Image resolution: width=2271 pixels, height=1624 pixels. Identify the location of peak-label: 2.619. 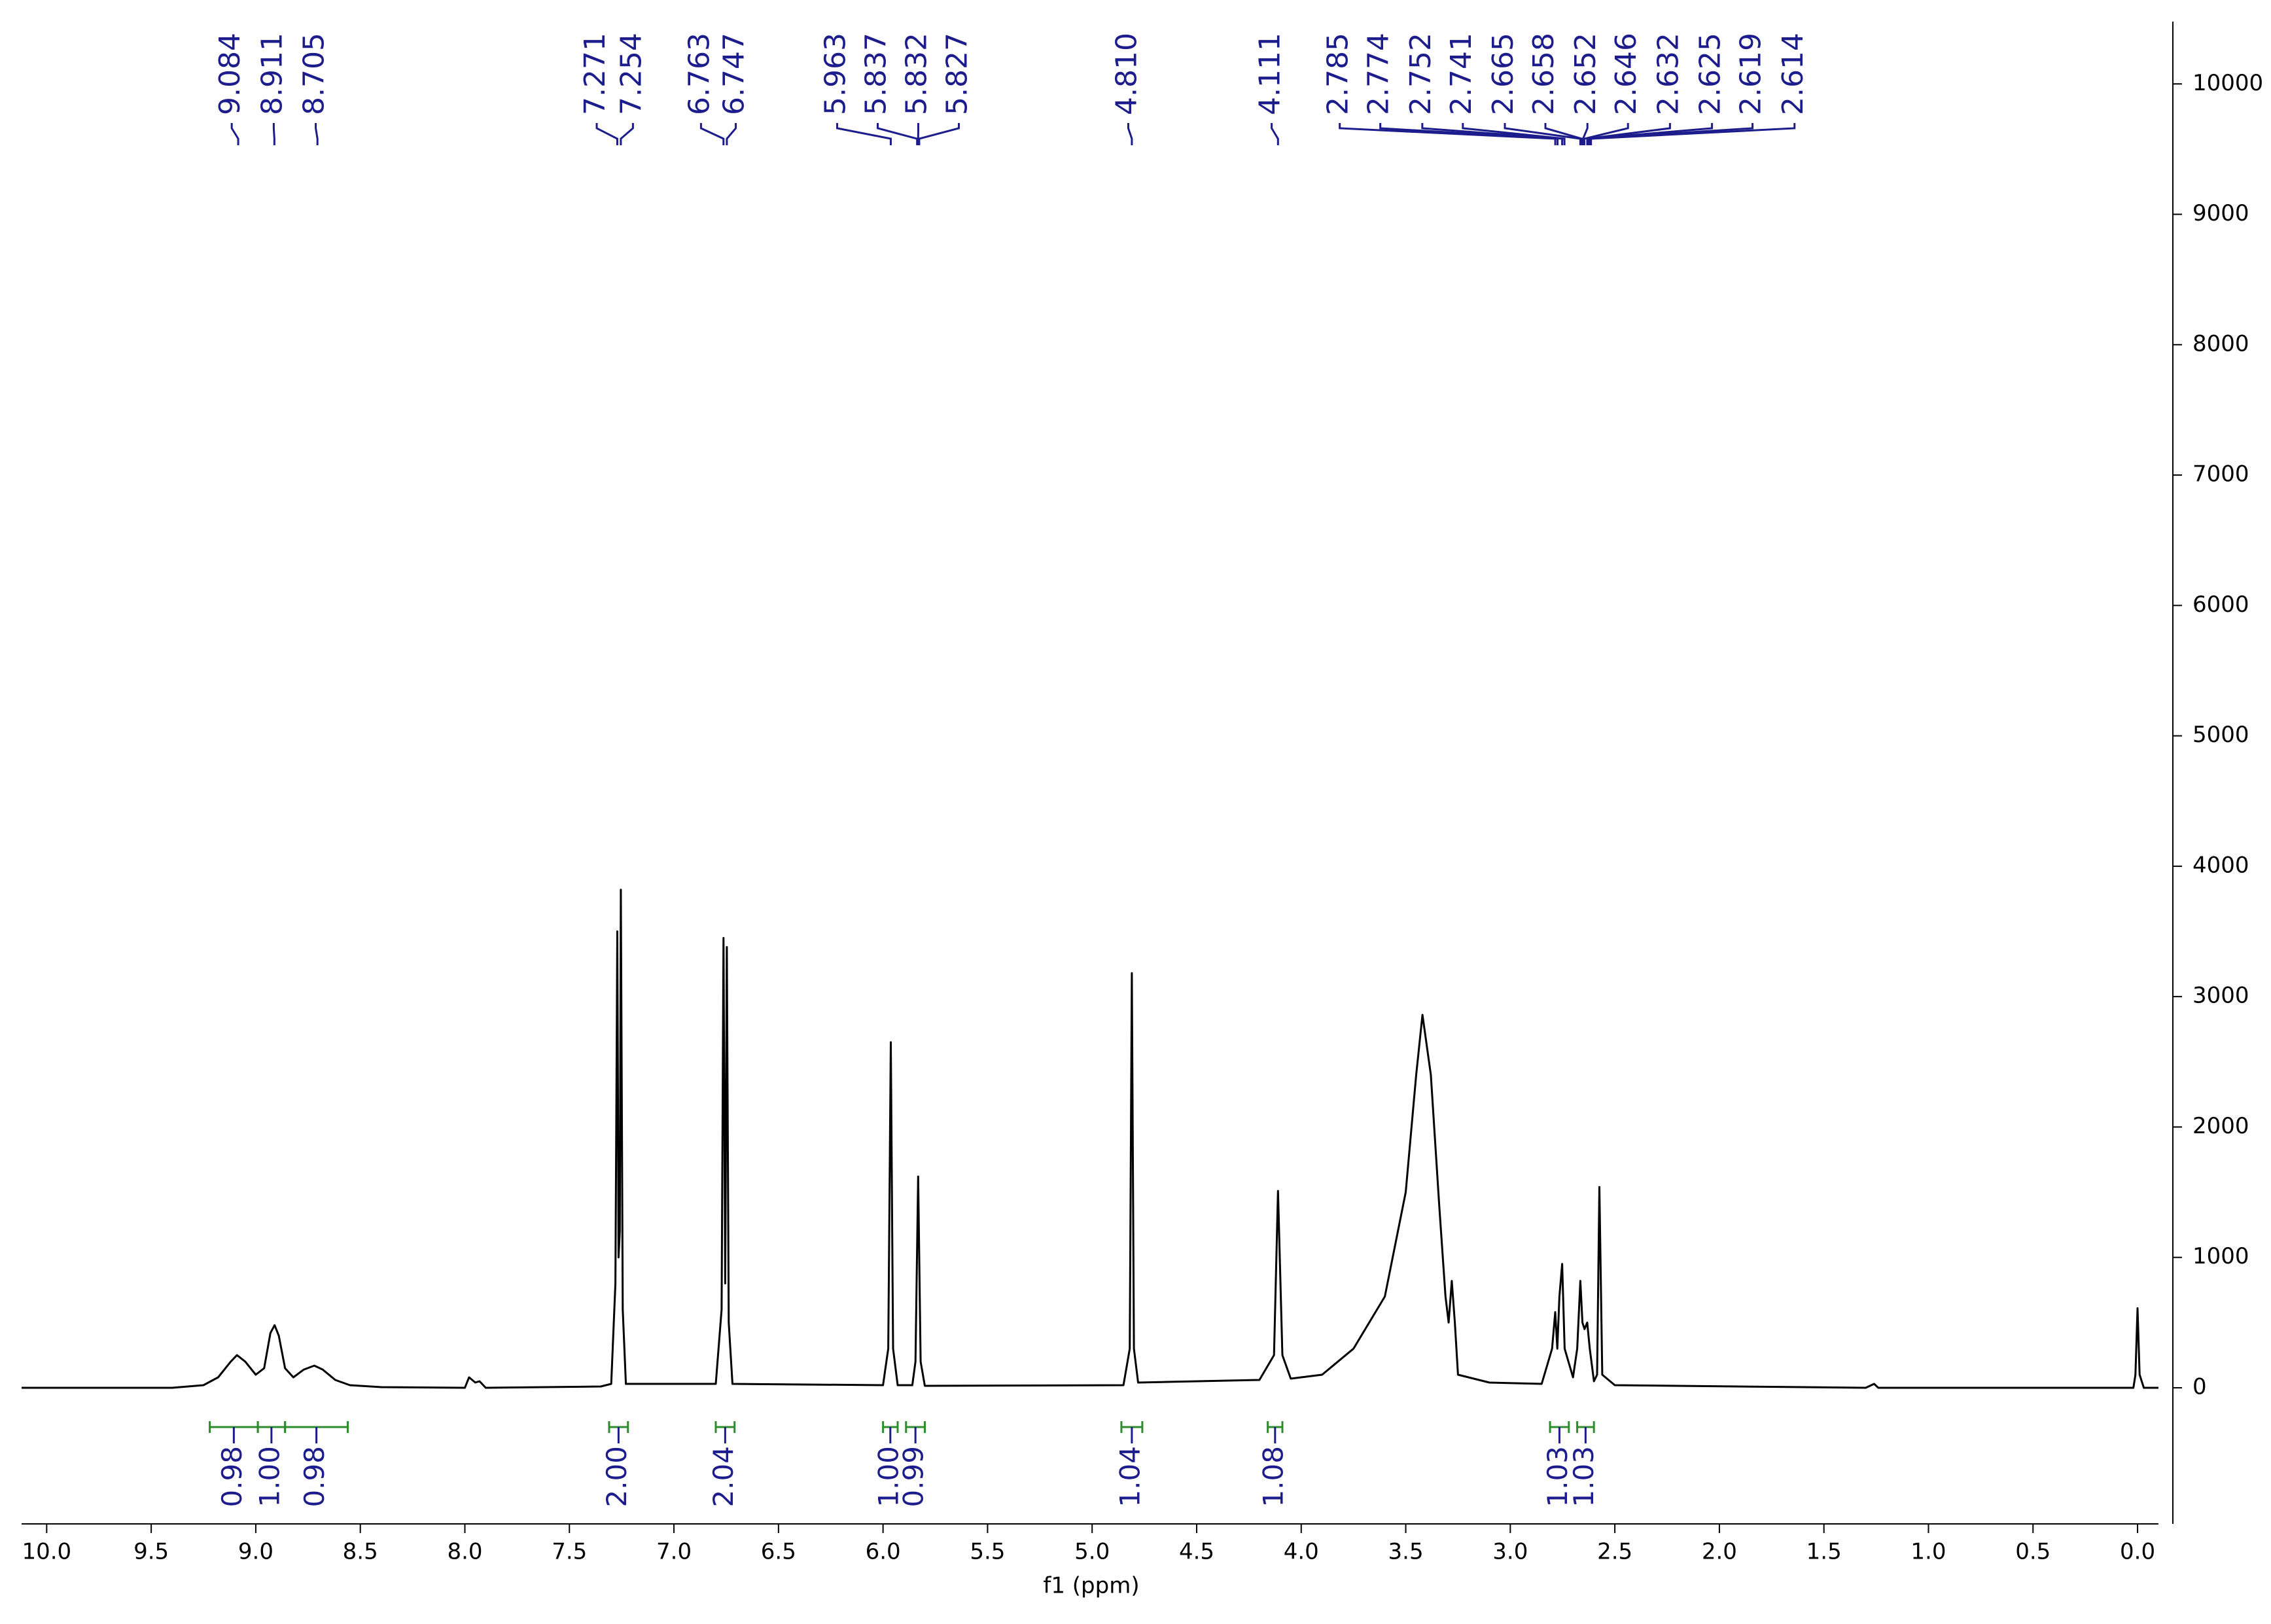
(1751, 74).